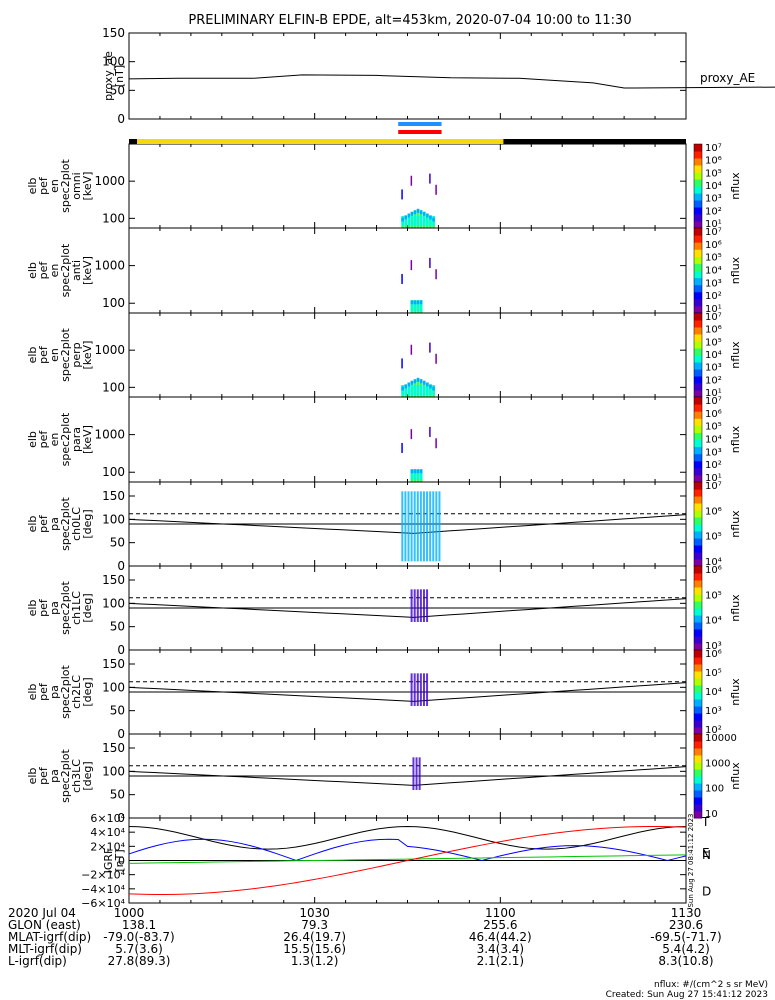  I want to click on y-axis-label: elb, so click(32, 608).